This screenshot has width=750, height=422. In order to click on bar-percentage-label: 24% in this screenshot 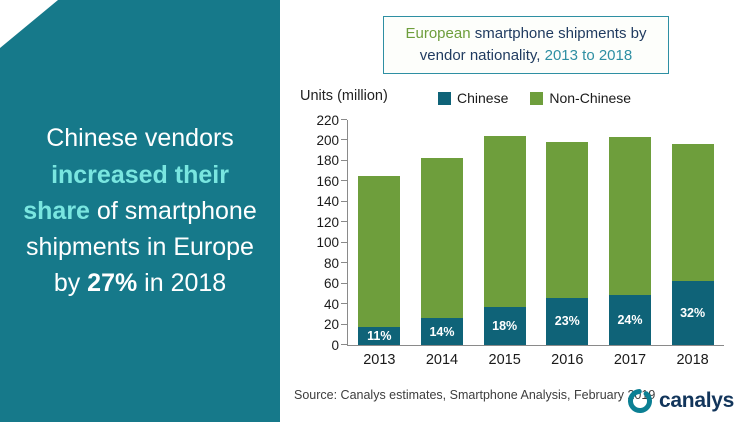, I will do `click(630, 319)`.